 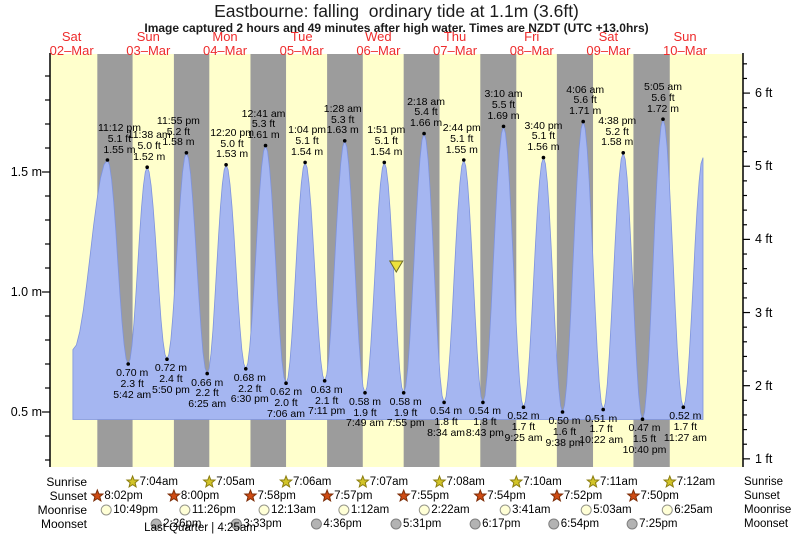 I want to click on low-tide-label: 0.63 m 2.1 ft 7:11 pm, so click(x=327, y=400).